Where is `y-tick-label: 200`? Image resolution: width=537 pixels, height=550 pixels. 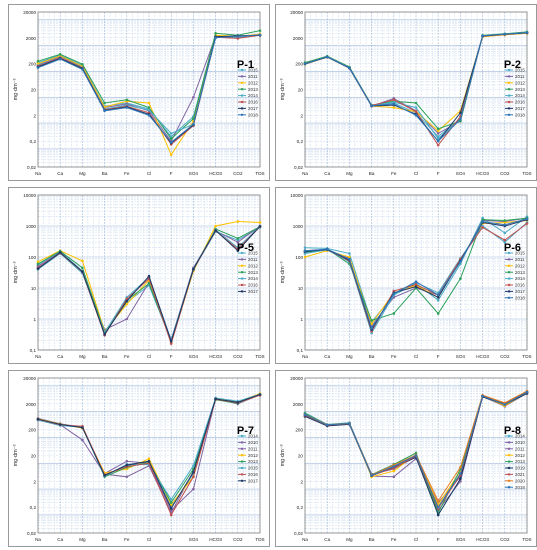 y-tick-label: 200 is located at coordinates (299, 430).